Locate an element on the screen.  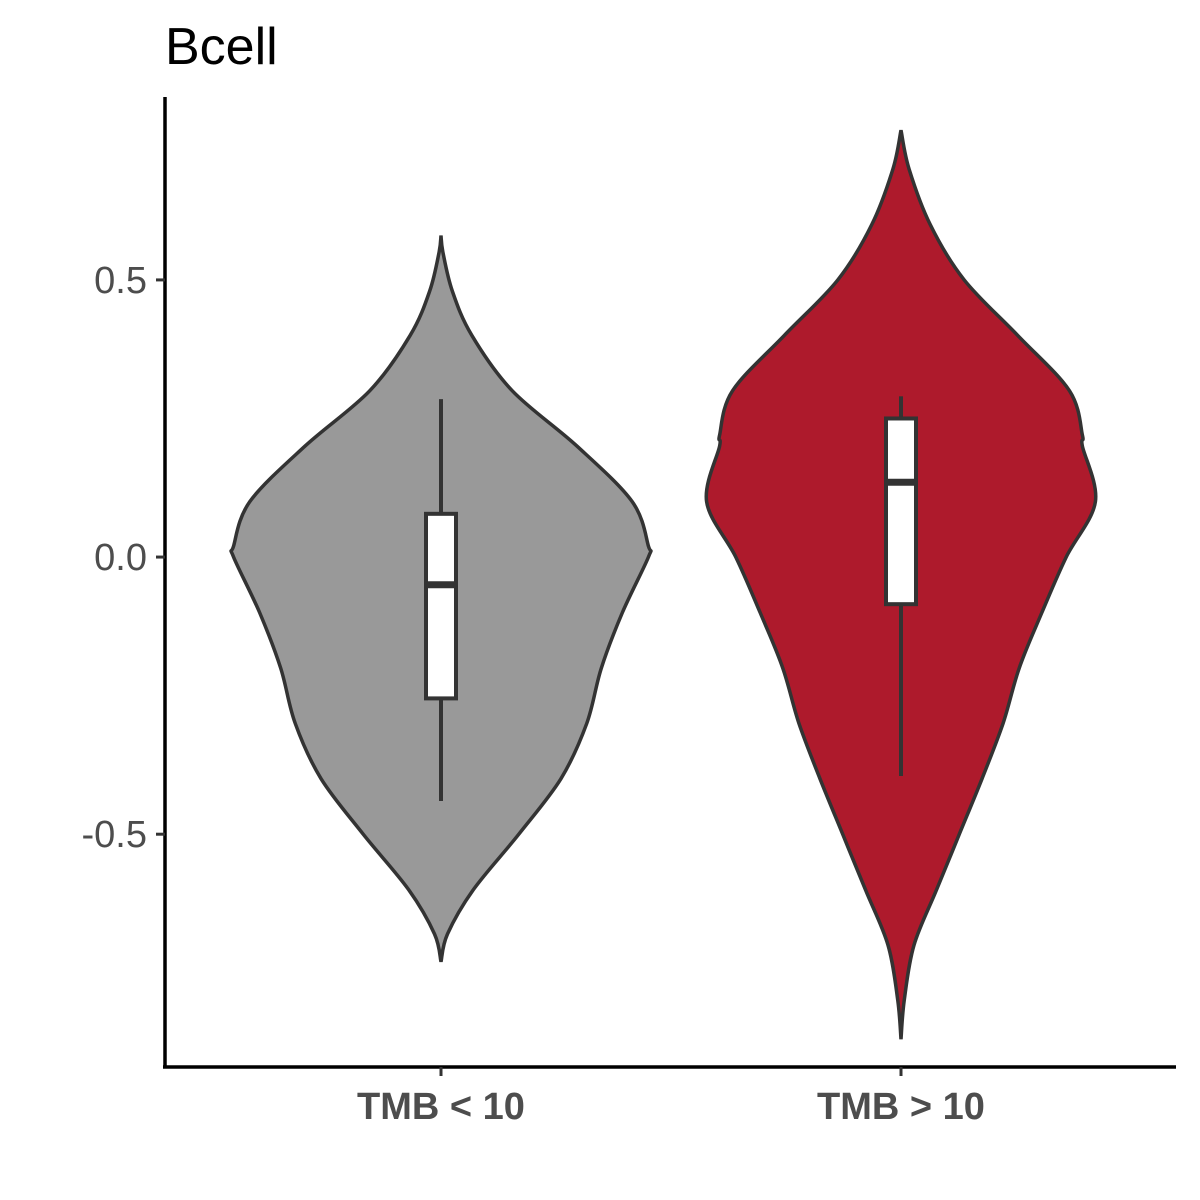
chart-title: Bcell is located at coordinates (221, 47).